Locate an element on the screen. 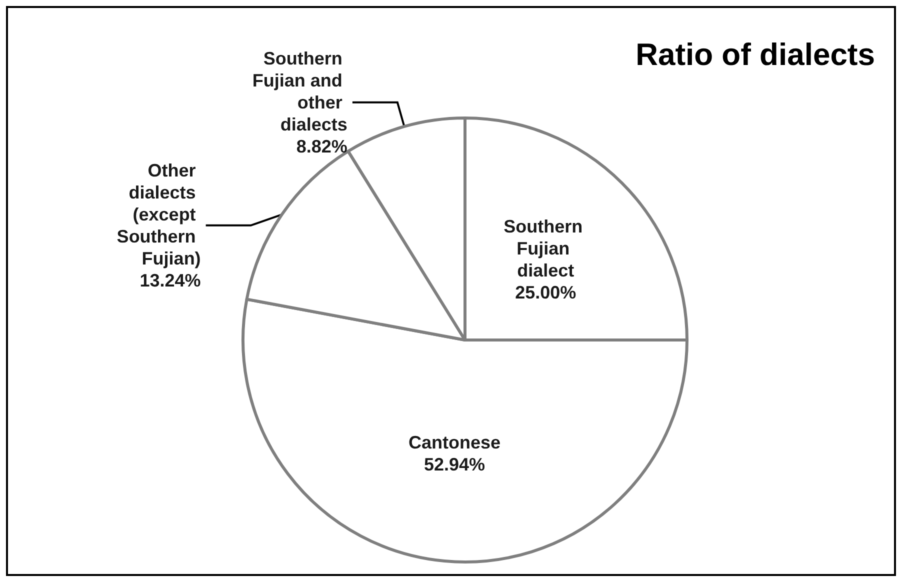 The image size is (905, 583). text: Ratio of dialects is located at coordinates (756, 54).